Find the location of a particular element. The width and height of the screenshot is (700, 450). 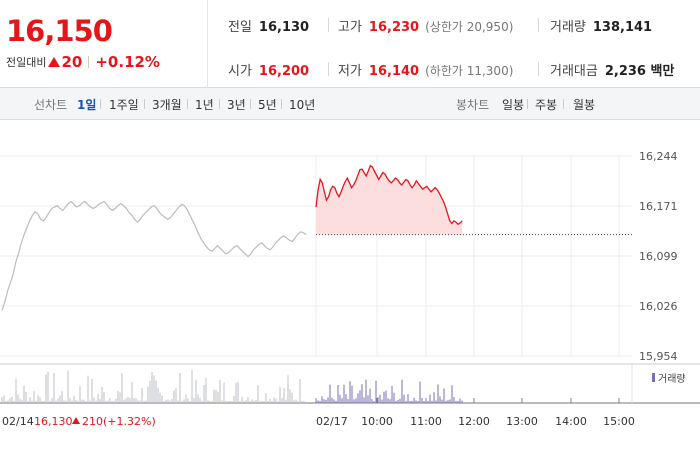

volume-legend-swatch is located at coordinates (653, 377).